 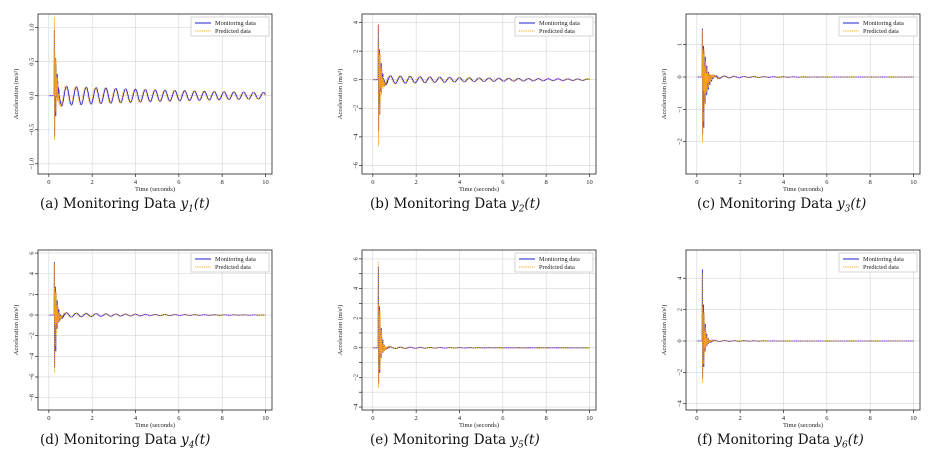 I want to click on caption-e: (e) Monitoring Data y5(t), so click(x=455, y=441).